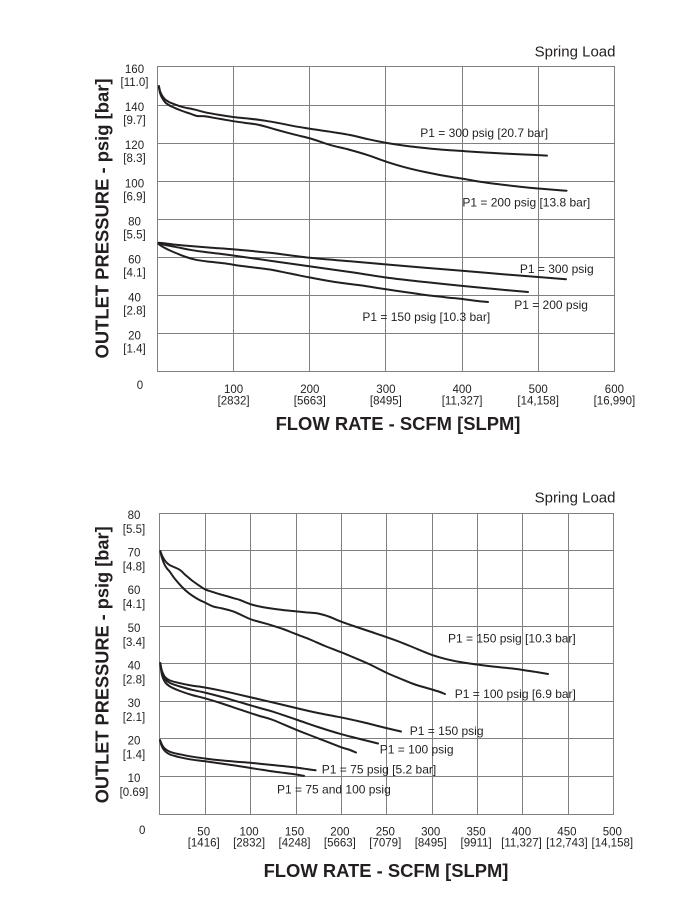 This screenshot has width=688, height=914. I want to click on svg-text: [4248], so click(295, 843).